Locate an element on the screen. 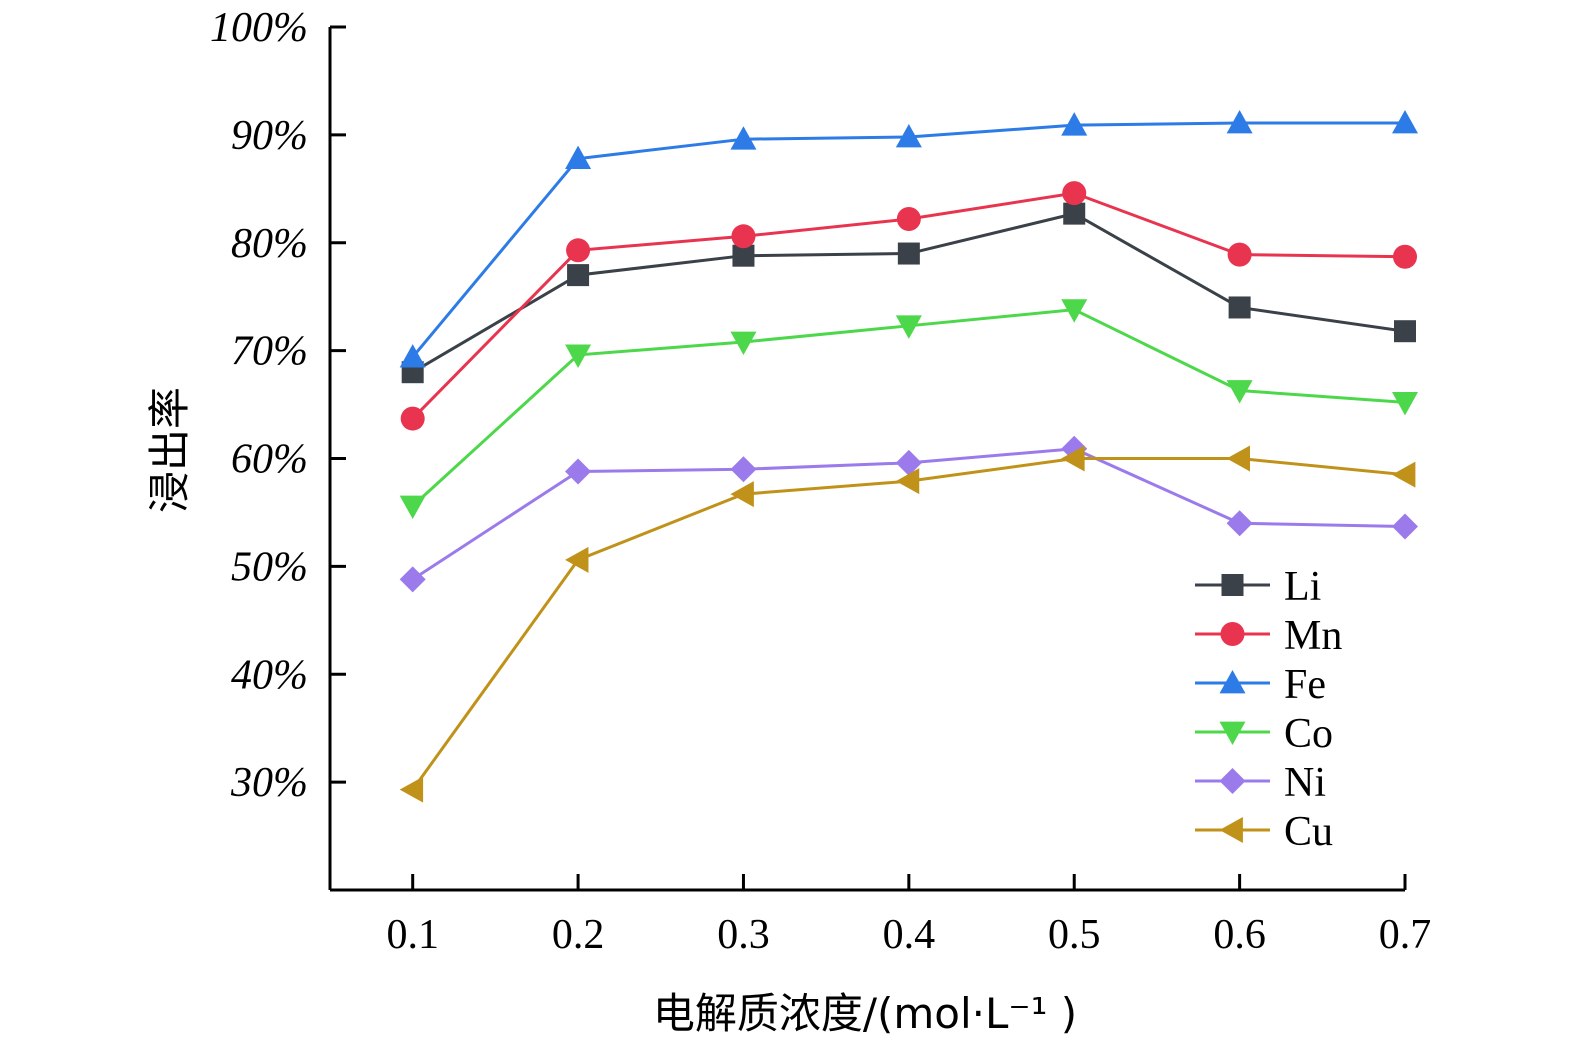  series-li is located at coordinates (908, 293).